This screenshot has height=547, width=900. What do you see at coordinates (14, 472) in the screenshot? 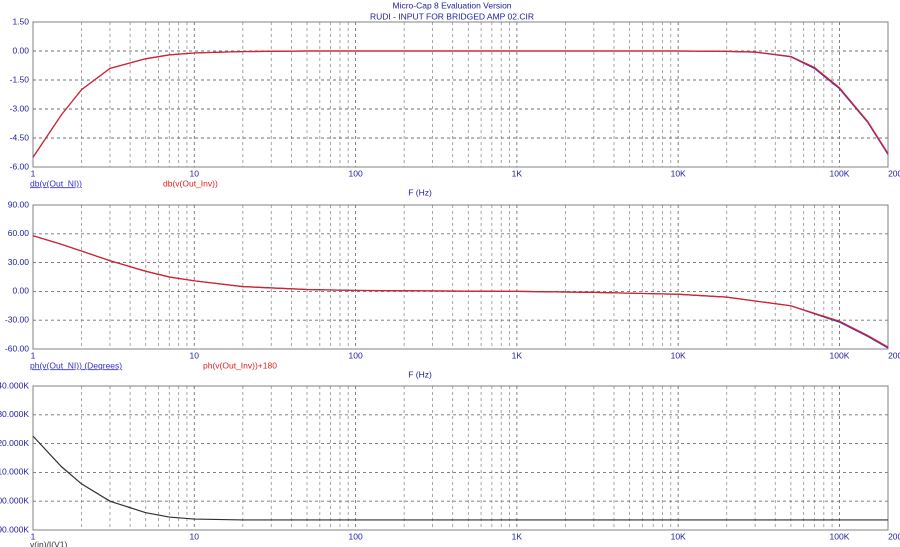
I see `y-tick-label: 110.000K` at bounding box center [14, 472].